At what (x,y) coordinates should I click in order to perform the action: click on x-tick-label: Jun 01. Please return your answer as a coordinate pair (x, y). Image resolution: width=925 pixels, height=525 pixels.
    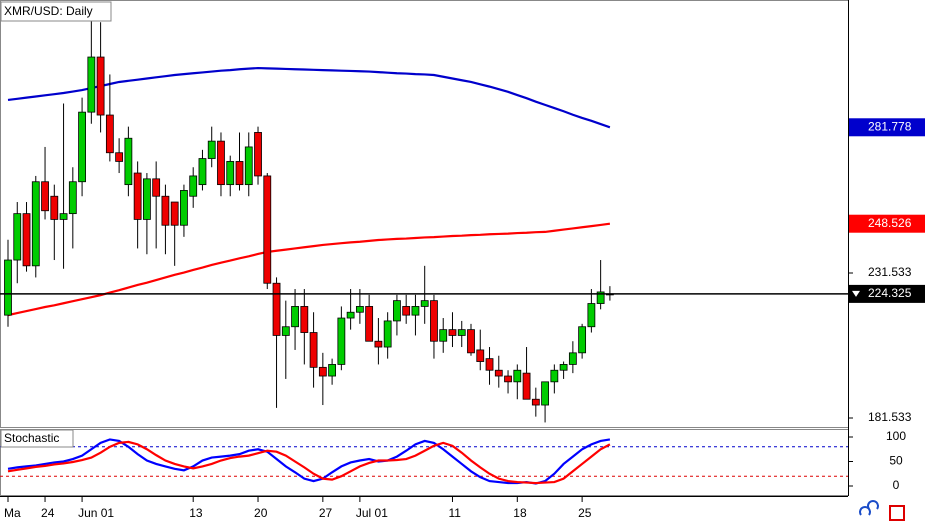
    Looking at the image, I should click on (96, 513).